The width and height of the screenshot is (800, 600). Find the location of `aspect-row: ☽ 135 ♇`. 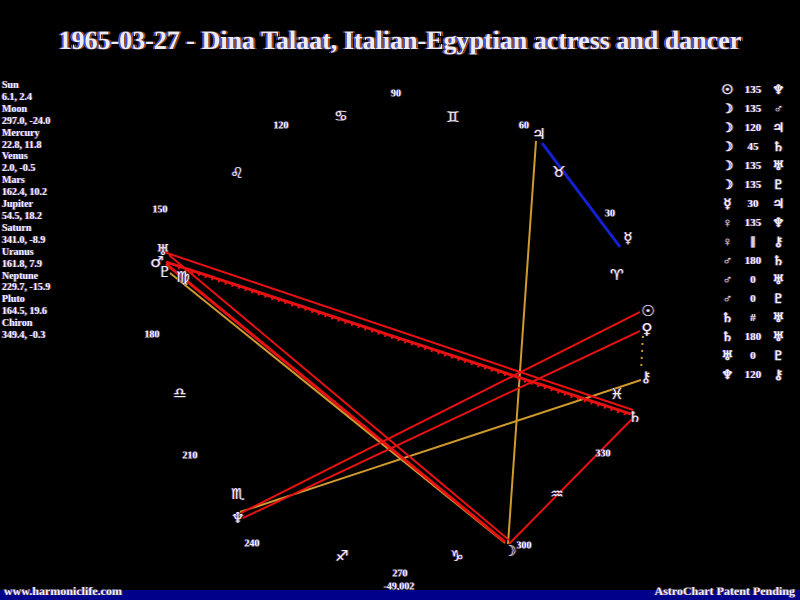

aspect-row: ☽ 135 ♇ is located at coordinates (759, 184).